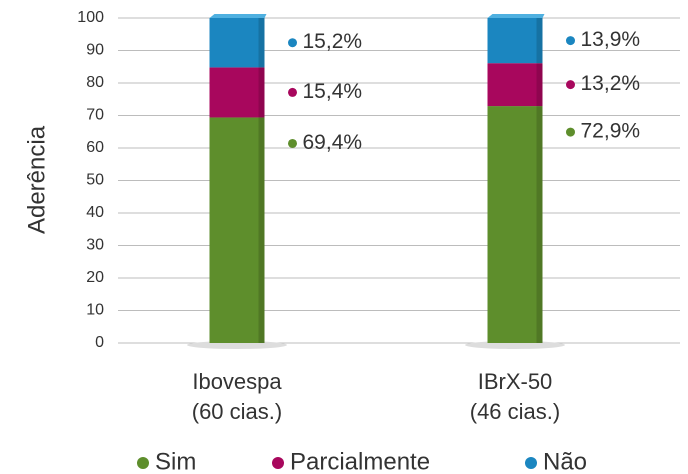  Describe the element at coordinates (95, 82) in the screenshot. I see `y-tick-label: 80` at that location.